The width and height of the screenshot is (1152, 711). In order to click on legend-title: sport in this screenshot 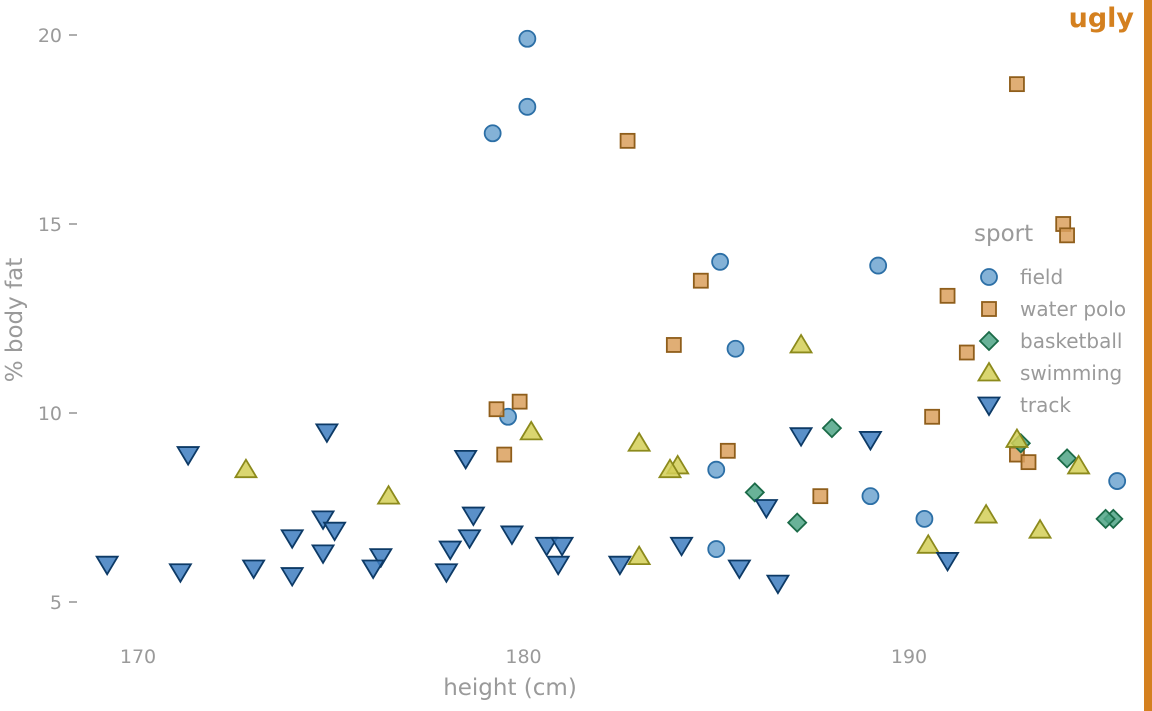, I will do `click(1003, 234)`.